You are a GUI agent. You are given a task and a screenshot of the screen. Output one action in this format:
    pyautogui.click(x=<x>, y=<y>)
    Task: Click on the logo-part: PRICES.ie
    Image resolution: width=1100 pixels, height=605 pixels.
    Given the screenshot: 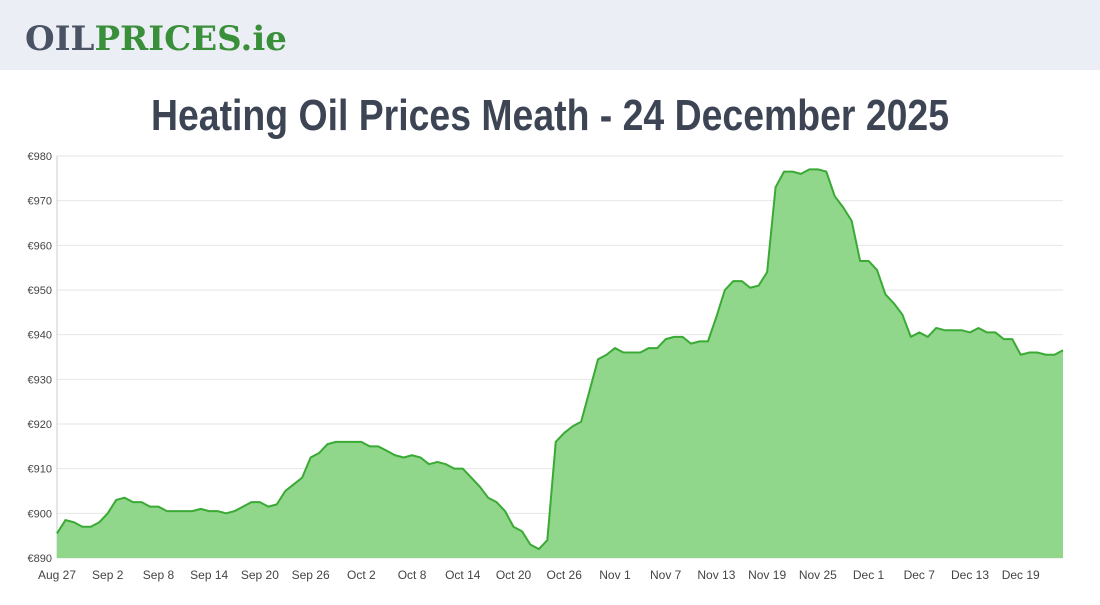 What is the action you would take?
    pyautogui.click(x=190, y=39)
    